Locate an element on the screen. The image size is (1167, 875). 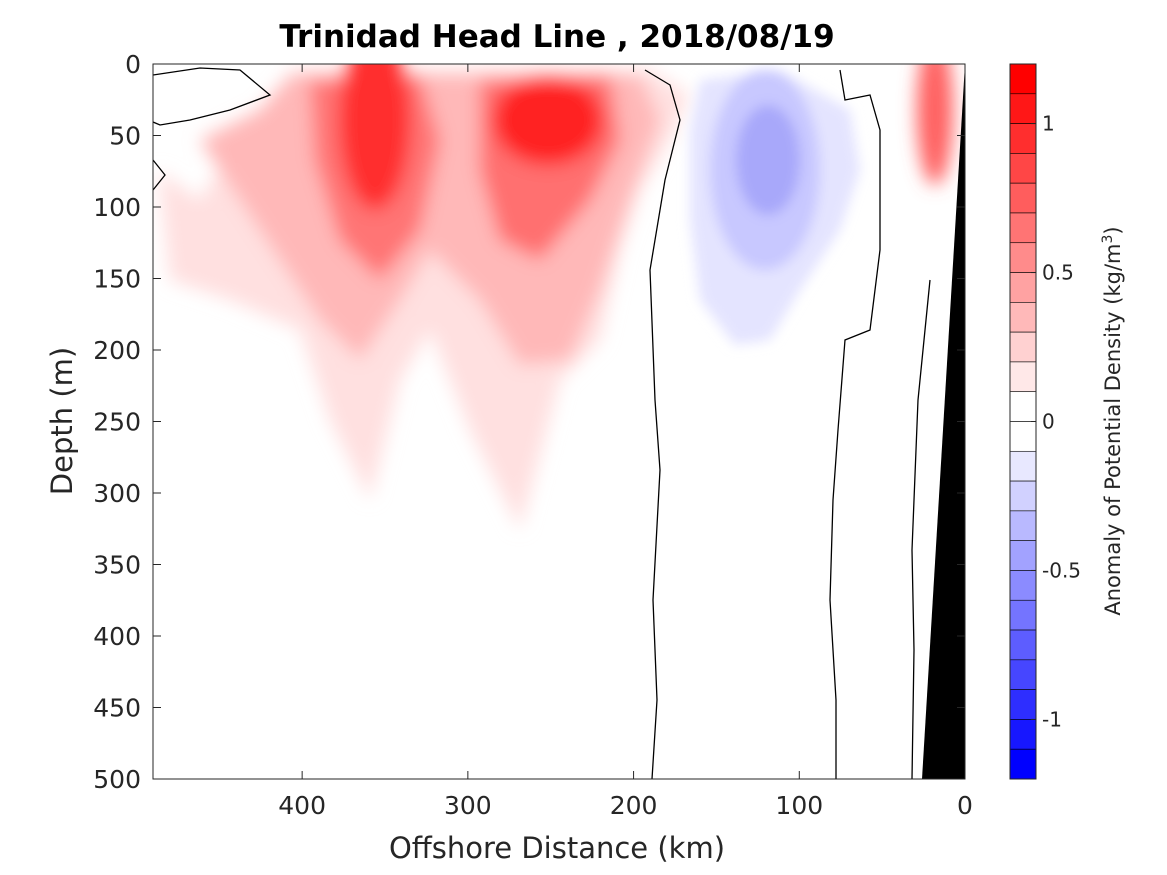
colorbar-label-main: Anomaly of Potential Density (kg/m is located at coordinates (1113, 430).